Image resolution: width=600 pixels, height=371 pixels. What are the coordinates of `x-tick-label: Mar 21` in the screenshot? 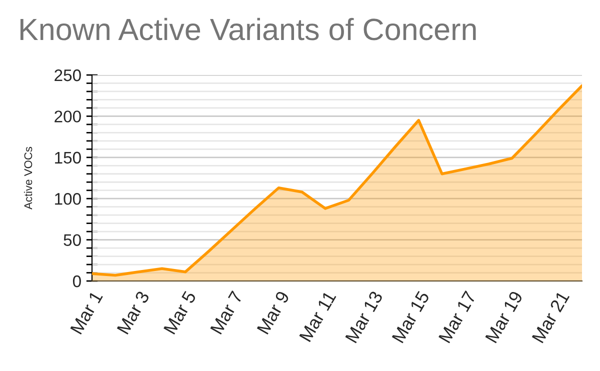 It's located at (551, 317).